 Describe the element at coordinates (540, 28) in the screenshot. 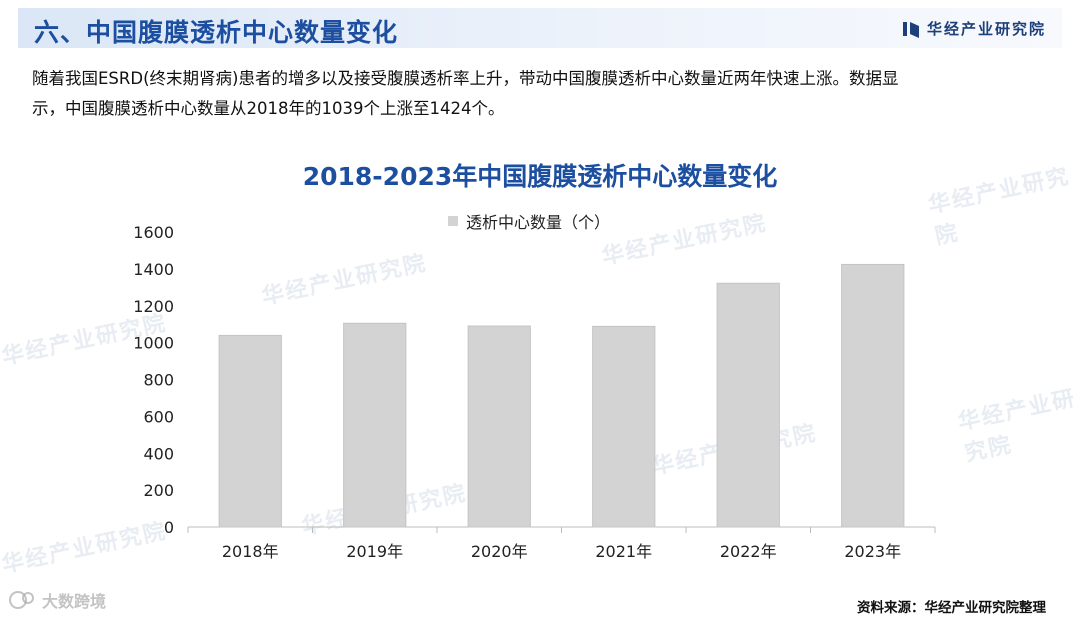

I see `header-bar` at that location.